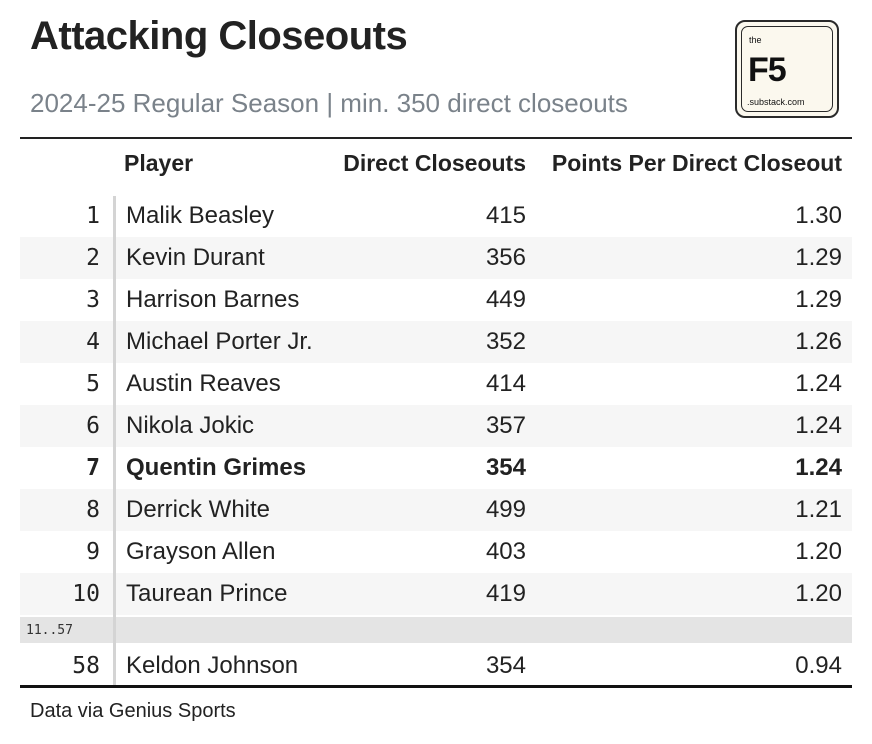 The width and height of the screenshot is (872, 744). Describe the element at coordinates (436, 686) in the screenshot. I see `table-bottom-rule` at that location.